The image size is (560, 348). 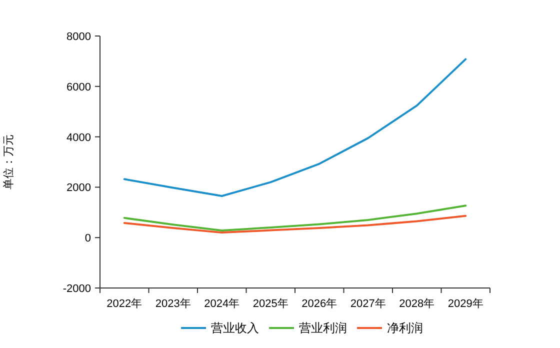 What do you see at coordinates (78, 87) in the screenshot?
I see `y-tick-label: 6000` at bounding box center [78, 87].